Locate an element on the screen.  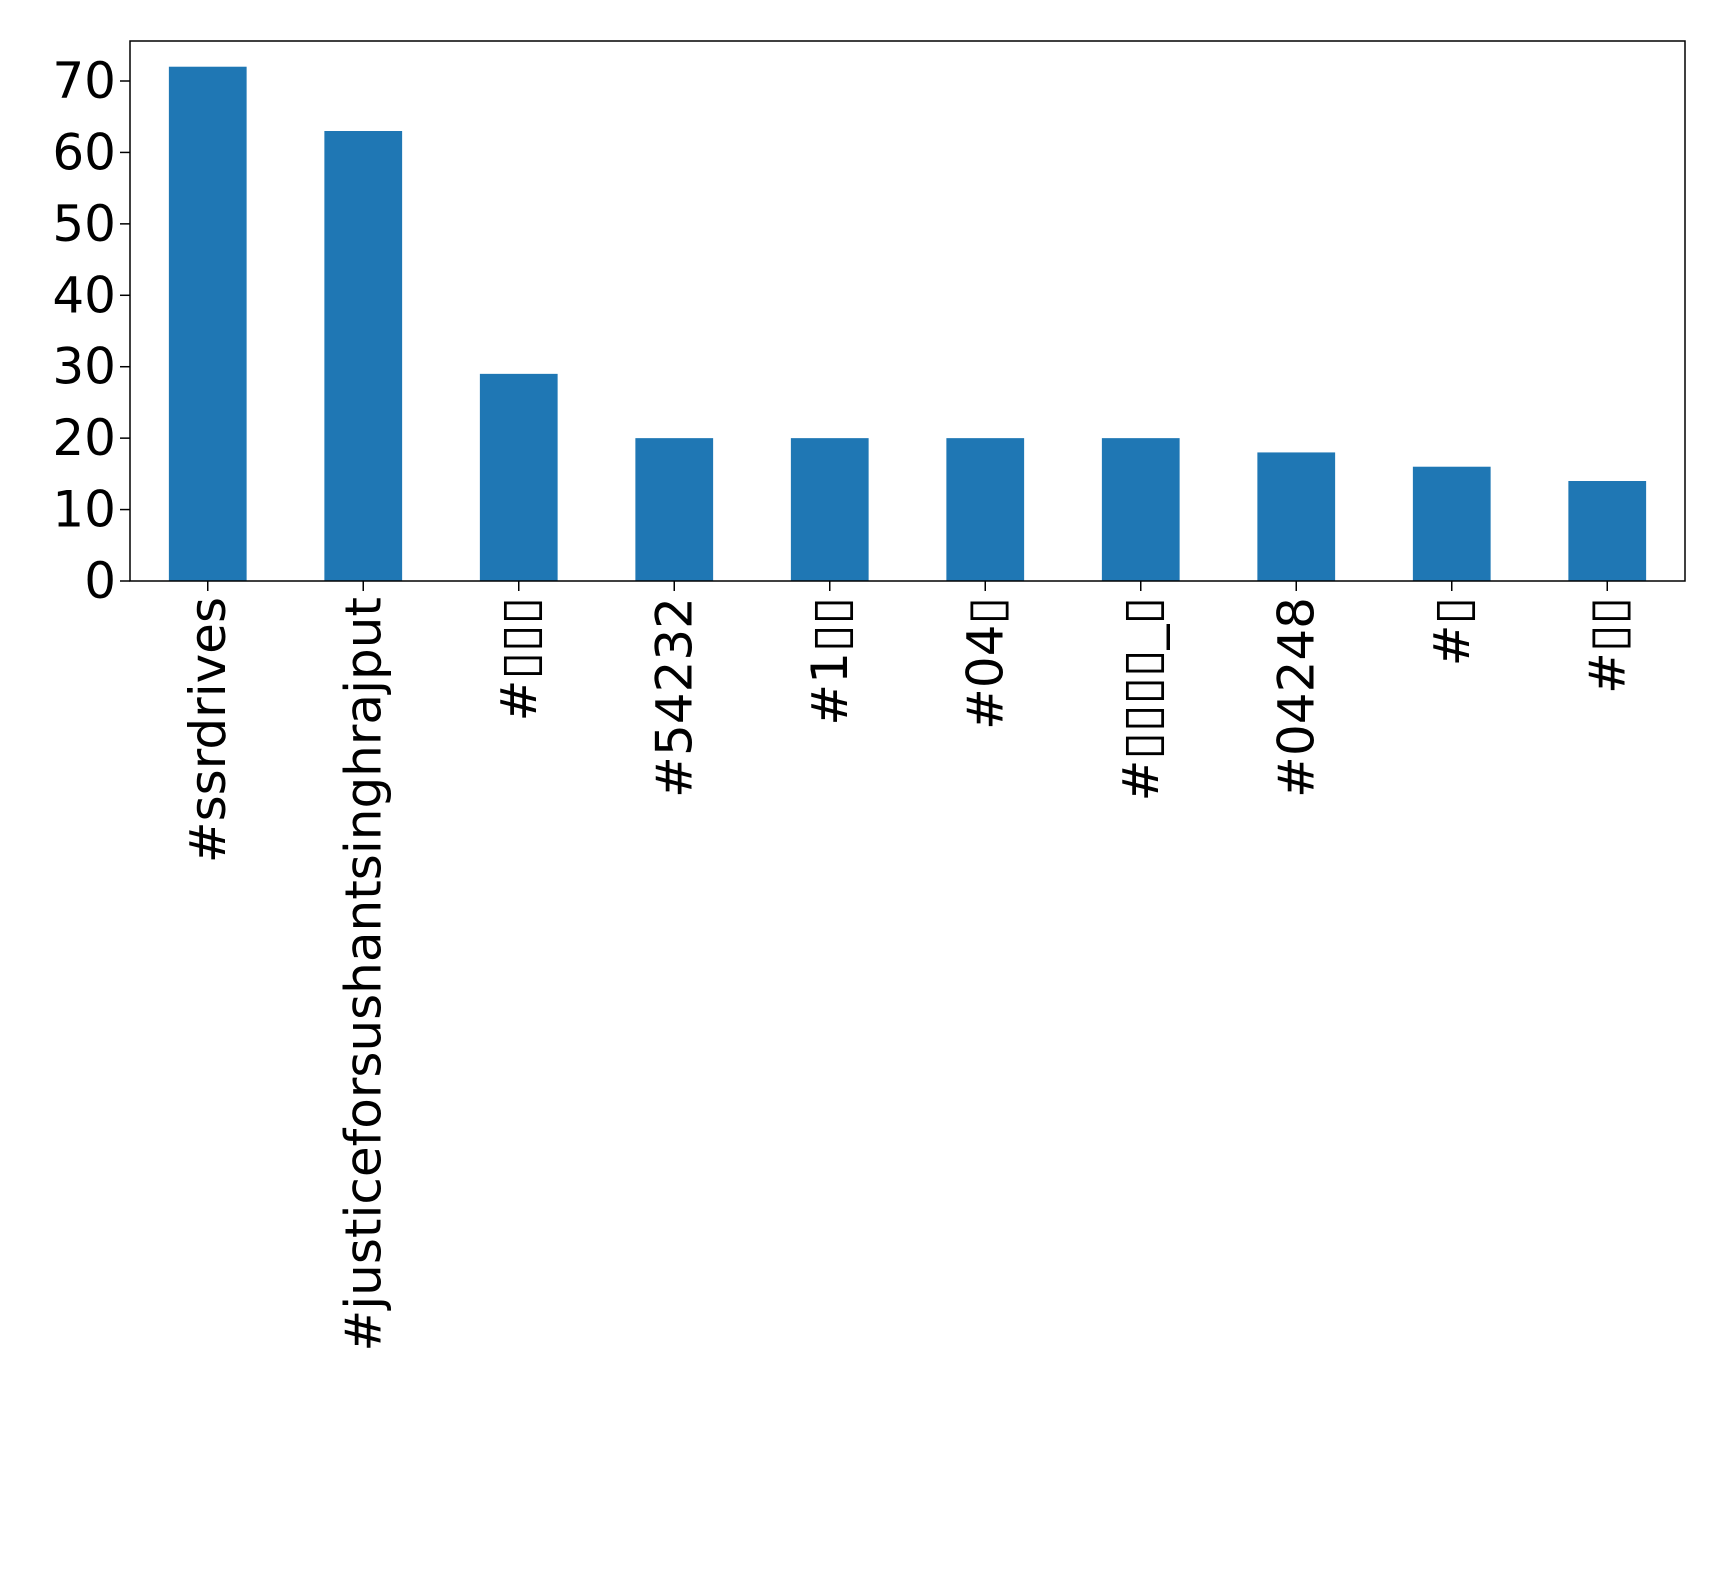
y-tick-label-1: 10 is located at coordinates (84, 510).